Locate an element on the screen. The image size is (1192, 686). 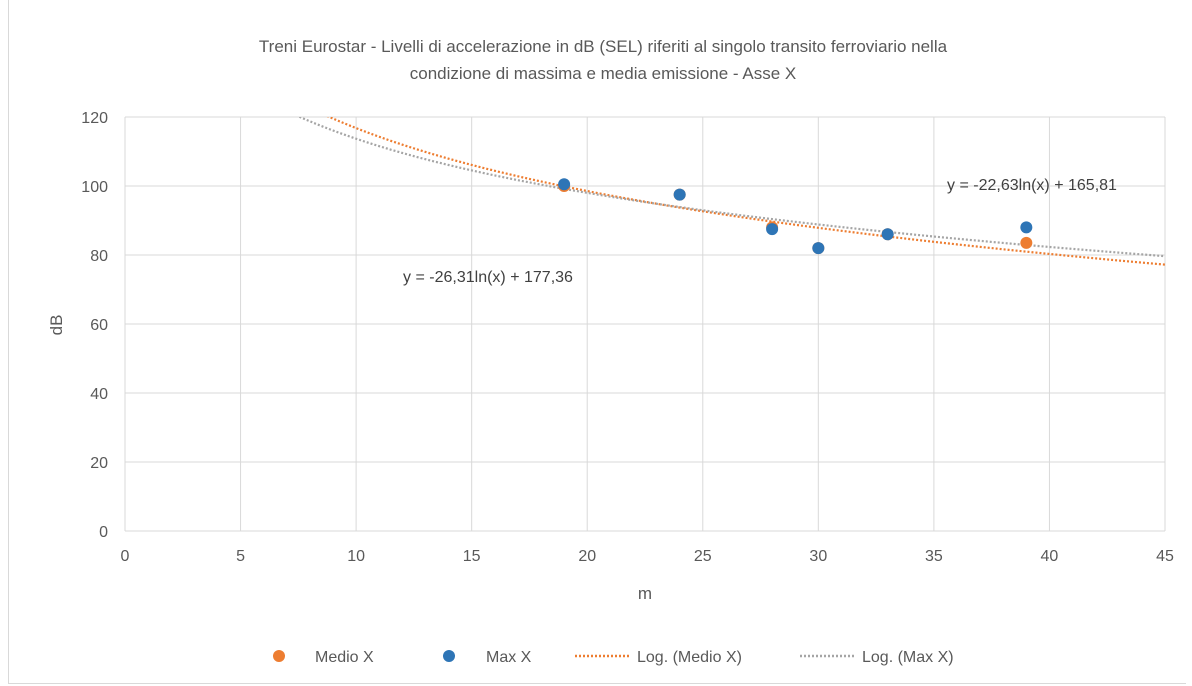
legend-marker-max-x is located at coordinates (449, 656).